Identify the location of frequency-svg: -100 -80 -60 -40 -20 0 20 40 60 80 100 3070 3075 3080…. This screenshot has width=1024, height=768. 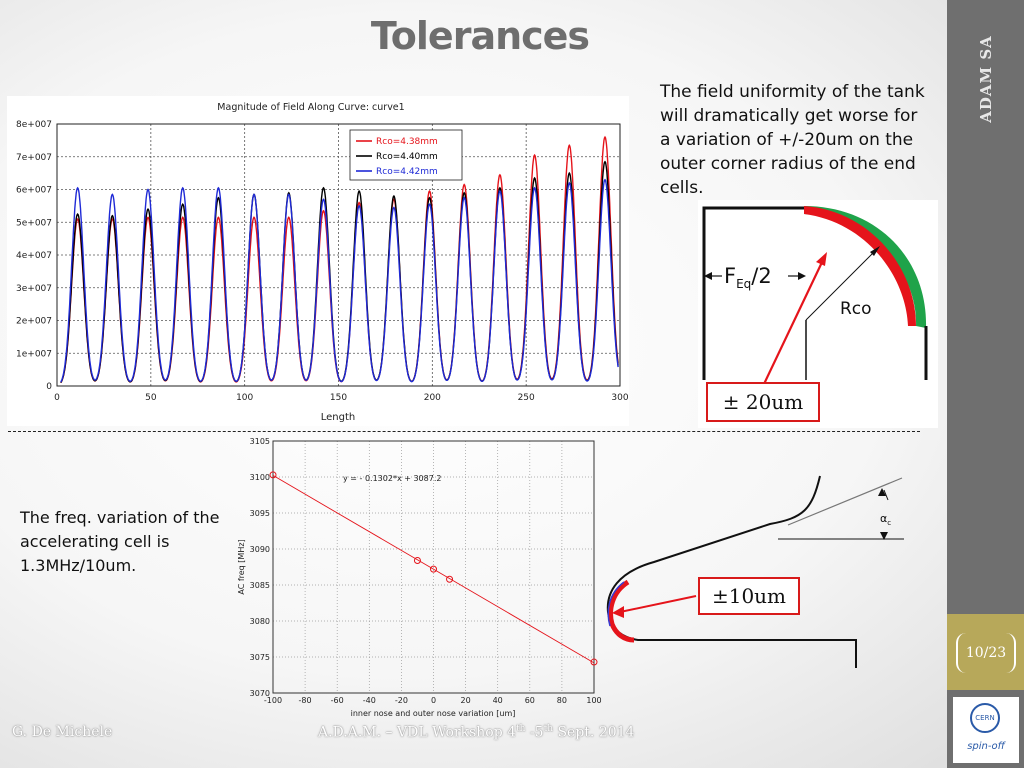
(419, 577).